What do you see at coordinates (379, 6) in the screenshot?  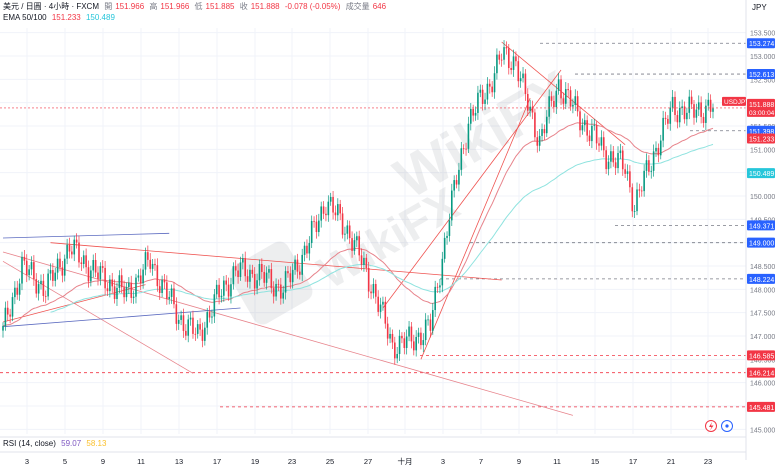 I see `volume-value: 646` at bounding box center [379, 6].